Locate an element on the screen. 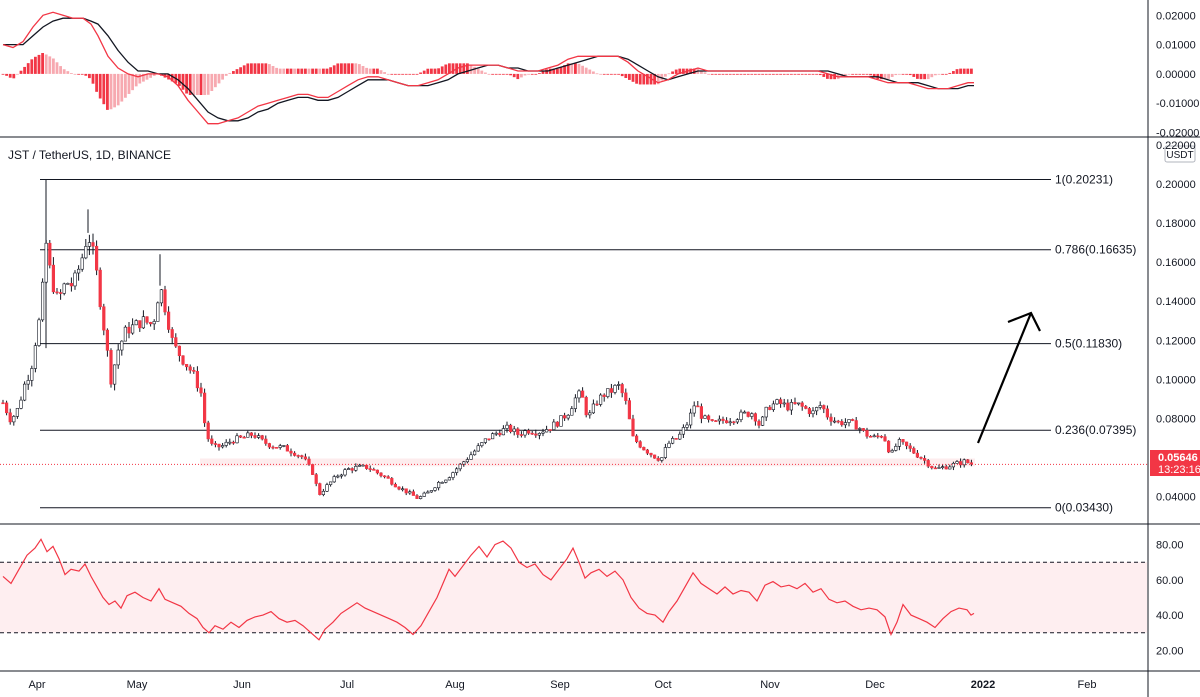 This screenshot has height=697, width=1200. time-tick-label: Oct is located at coordinates (662, 685).